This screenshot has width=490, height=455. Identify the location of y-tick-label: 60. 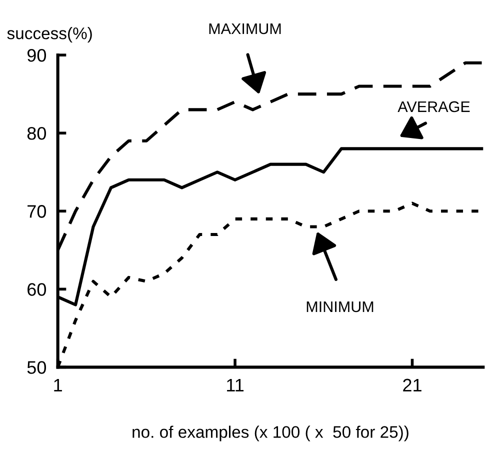
(37, 289).